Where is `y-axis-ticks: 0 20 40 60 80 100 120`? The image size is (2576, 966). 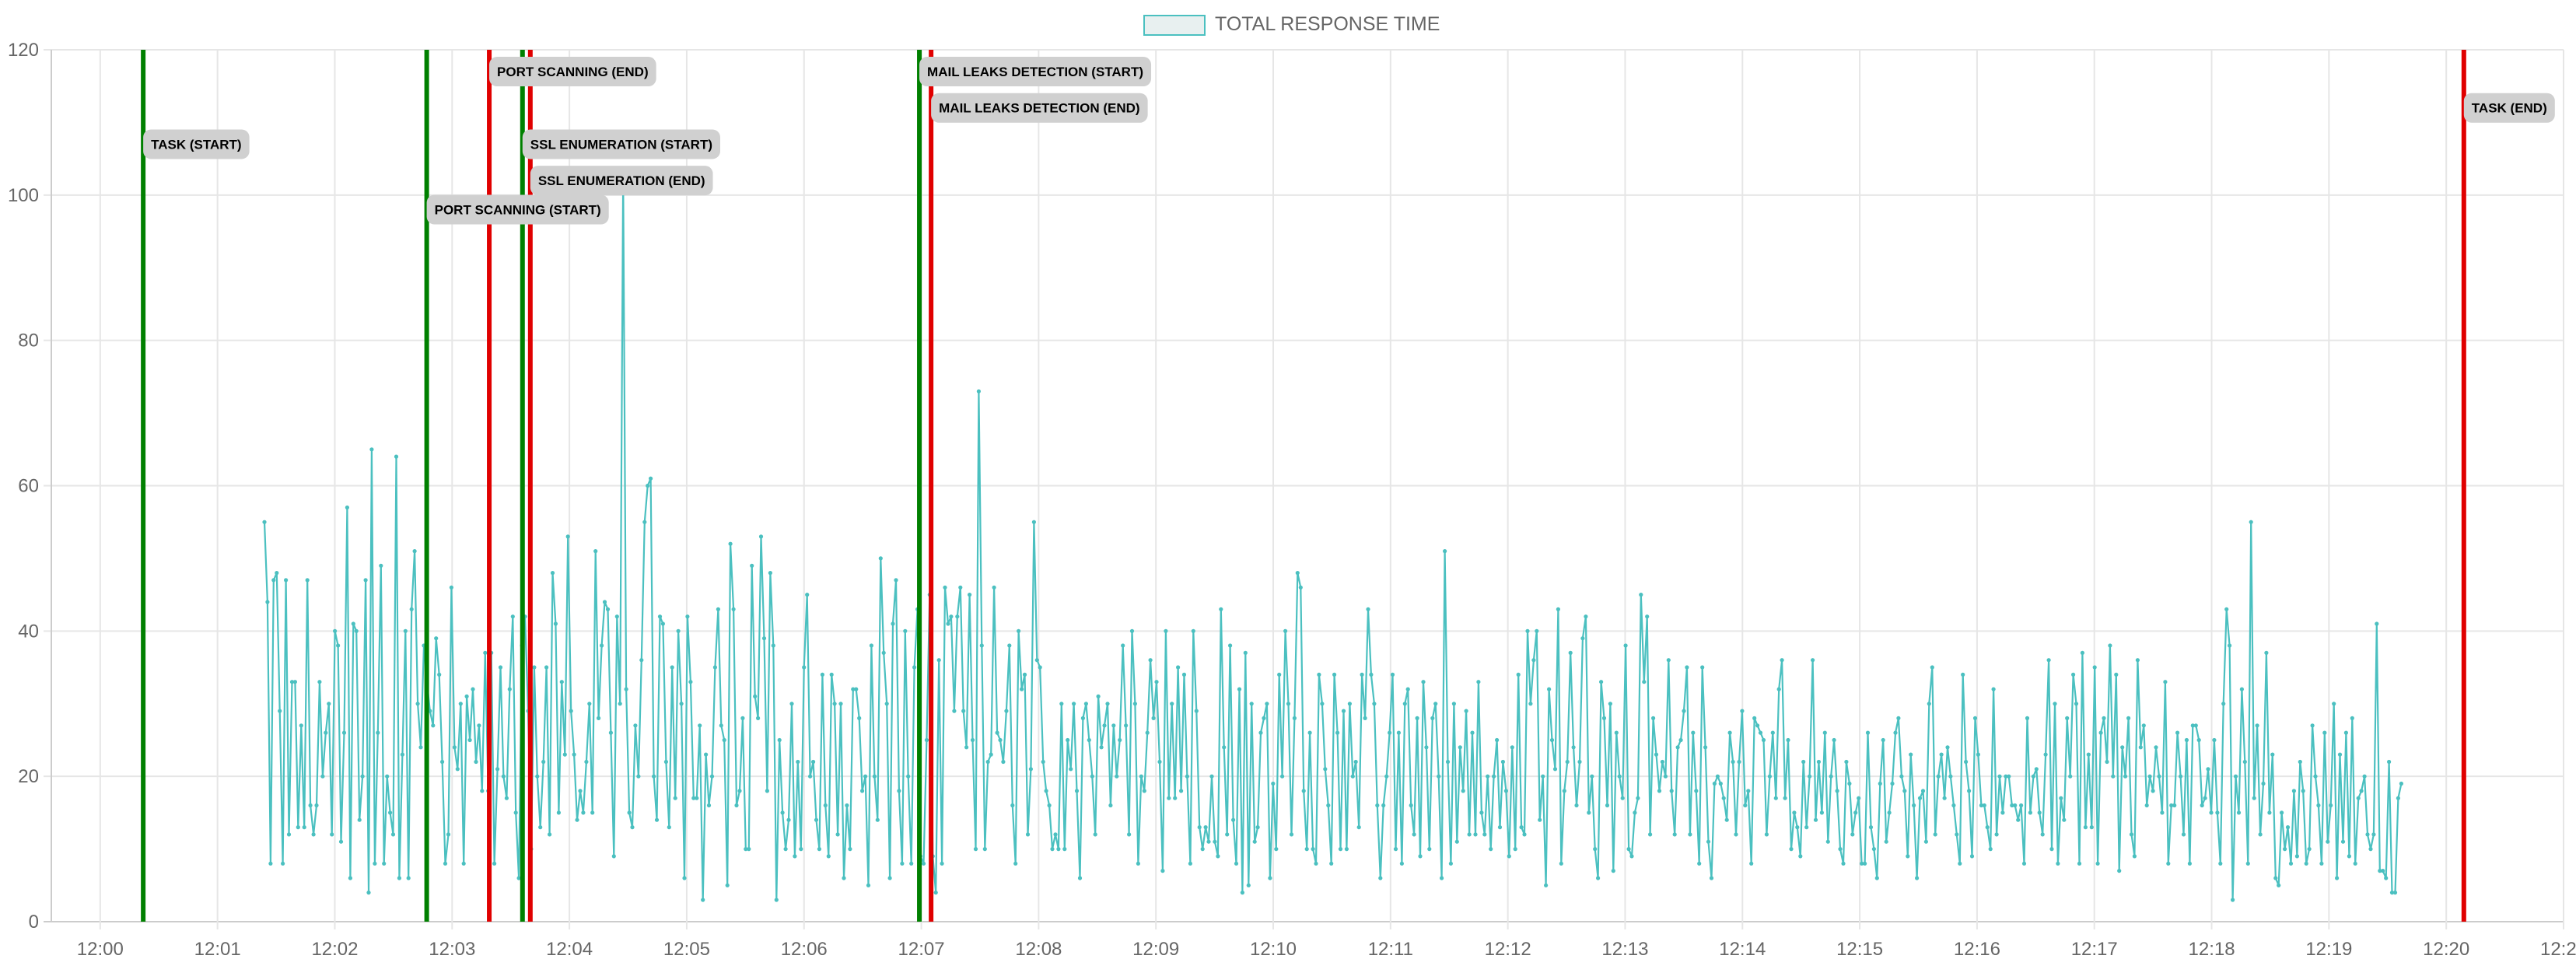 y-axis-ticks: 0 20 40 60 80 100 120 is located at coordinates (23, 486).